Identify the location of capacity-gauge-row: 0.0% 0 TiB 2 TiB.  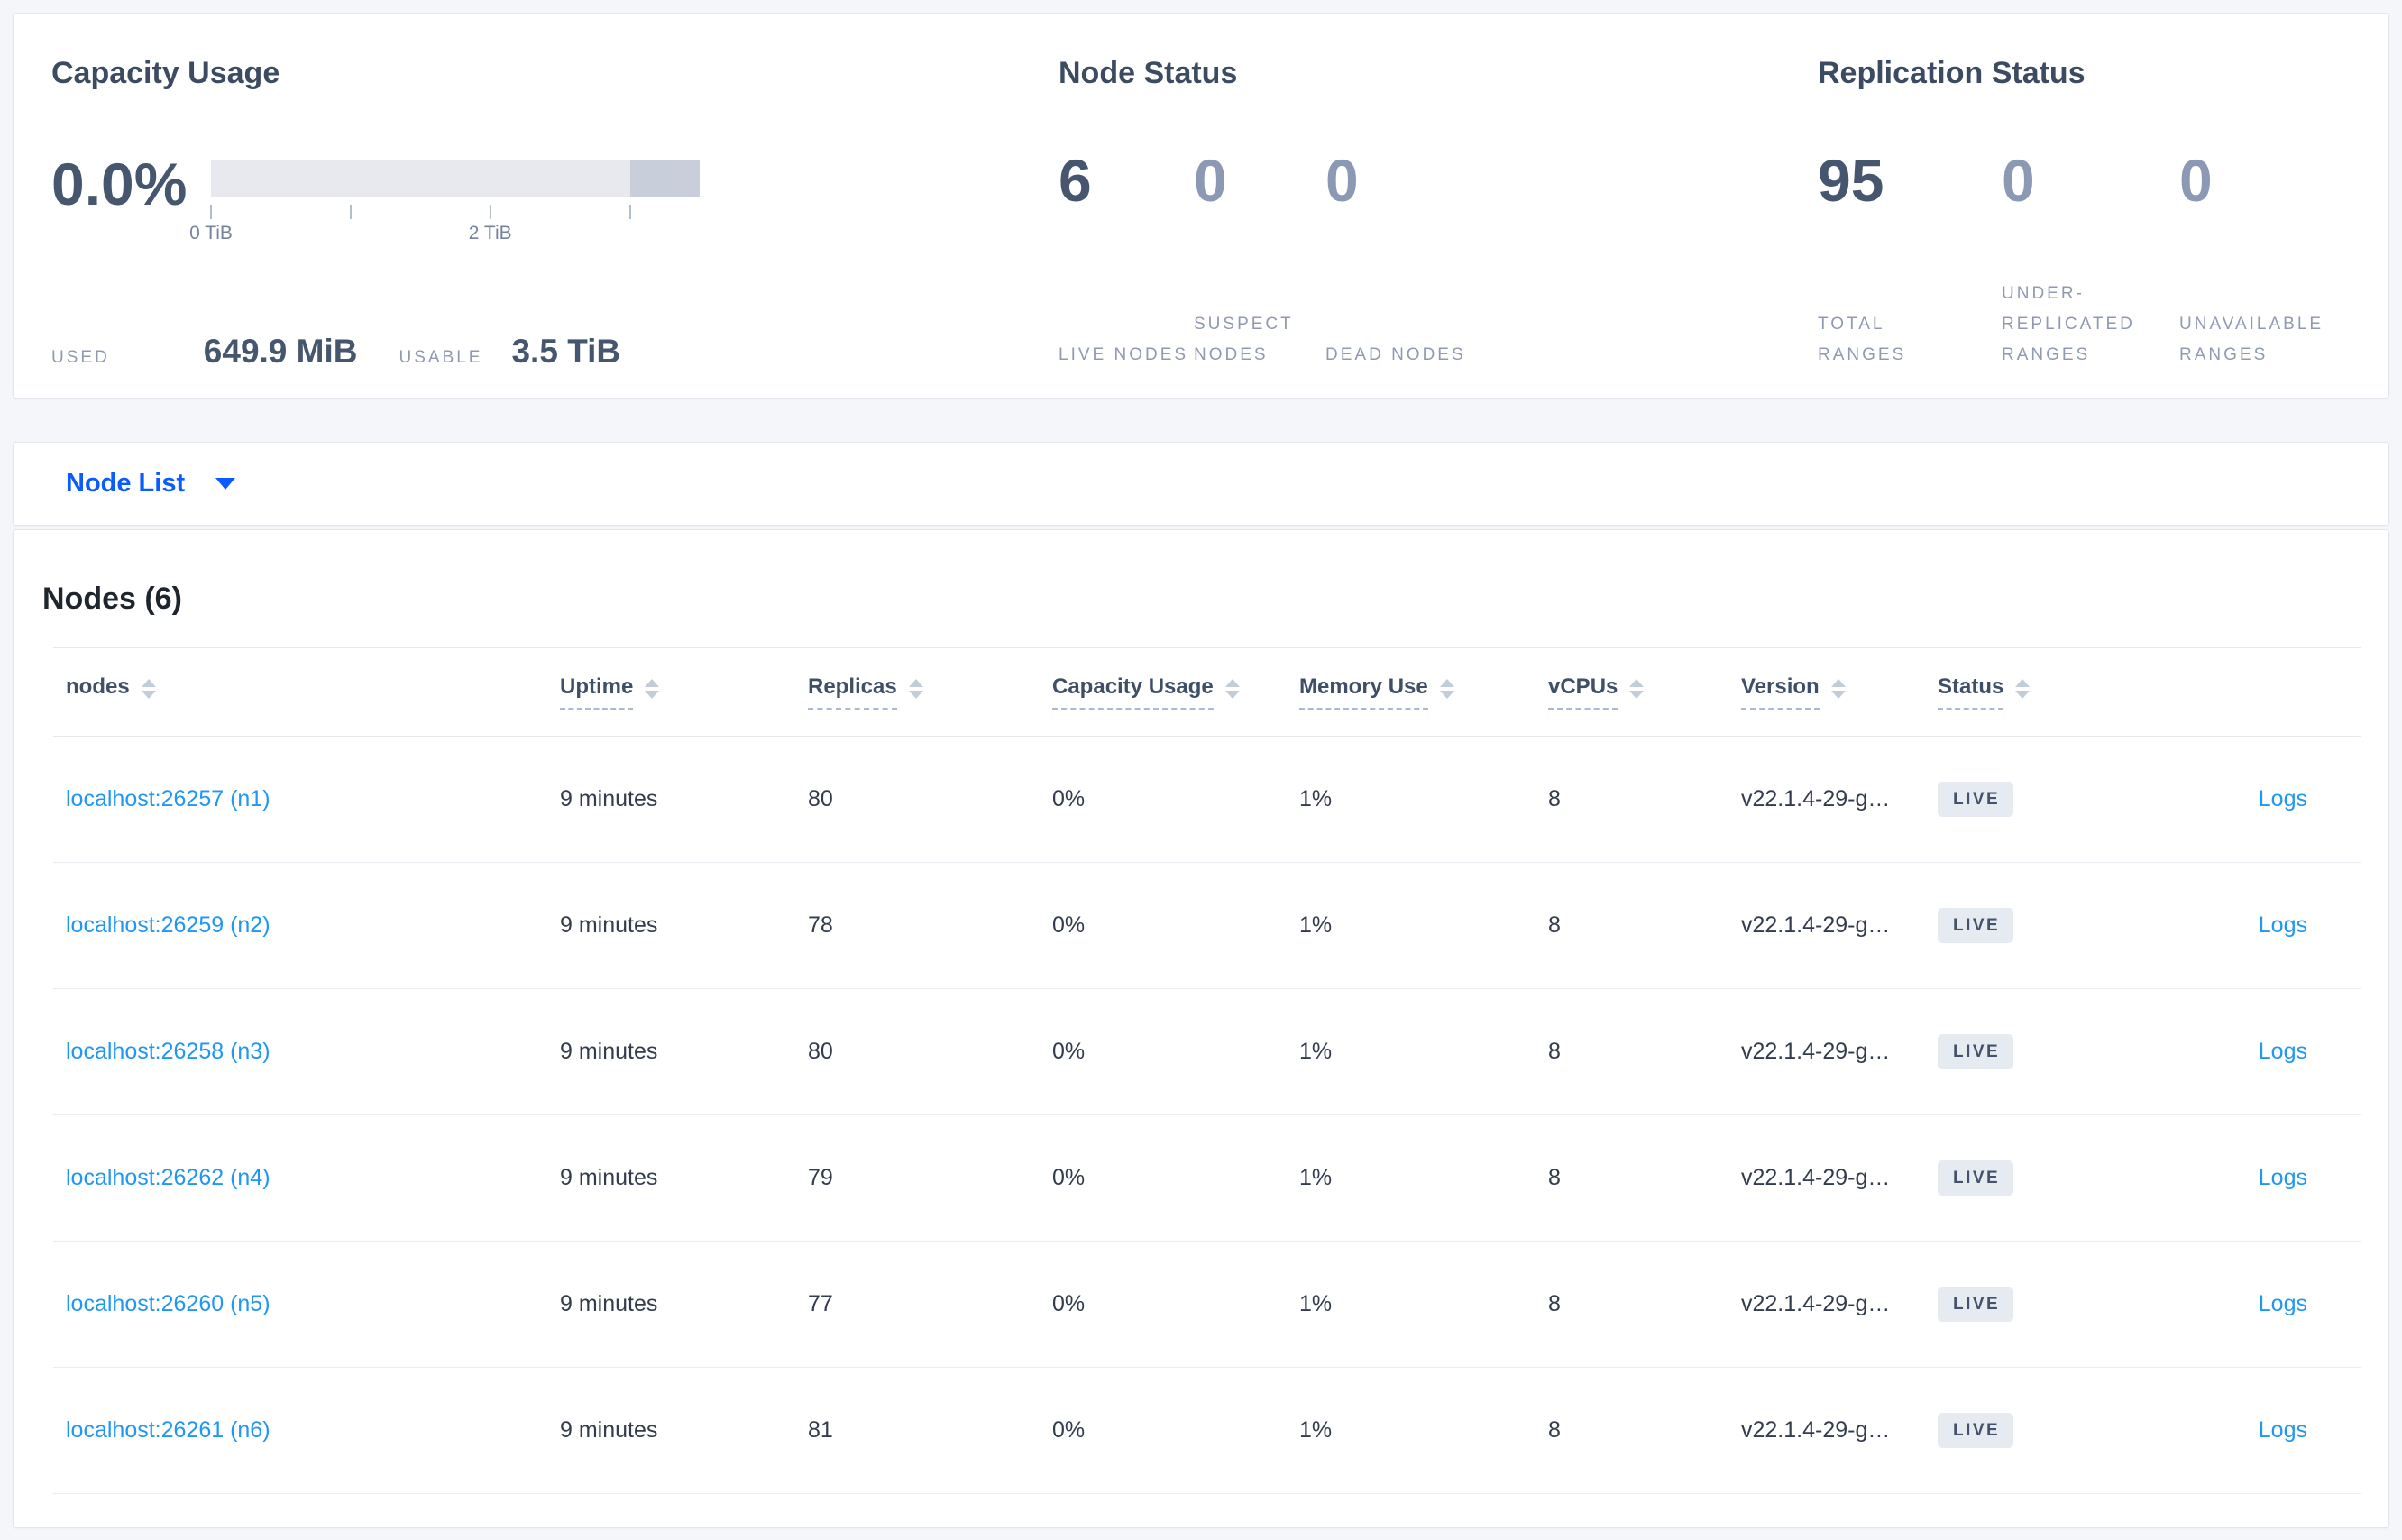
(555, 198).